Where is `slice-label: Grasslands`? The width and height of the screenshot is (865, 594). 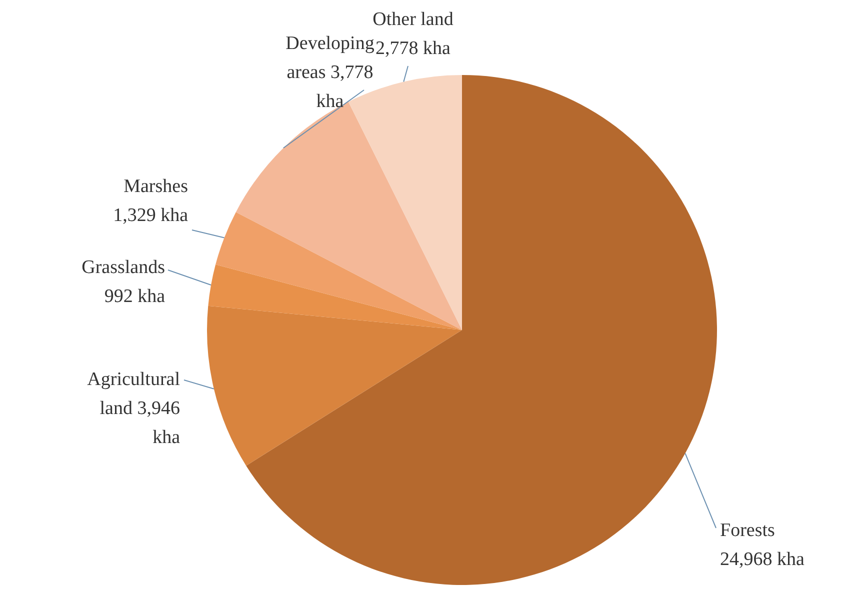 slice-label: Grasslands is located at coordinates (123, 267).